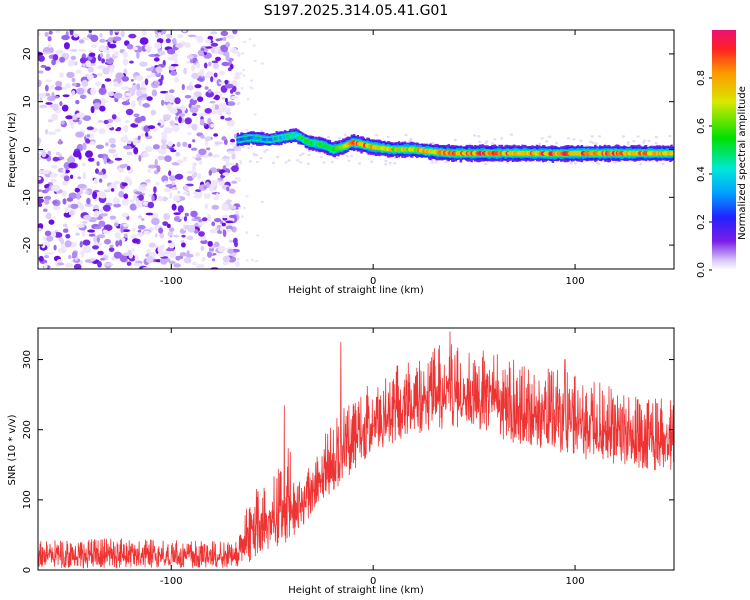 This screenshot has width=750, height=600. Describe the element at coordinates (356, 590) in the screenshot. I see `snr-x-label: Height of straight line (km)` at that location.